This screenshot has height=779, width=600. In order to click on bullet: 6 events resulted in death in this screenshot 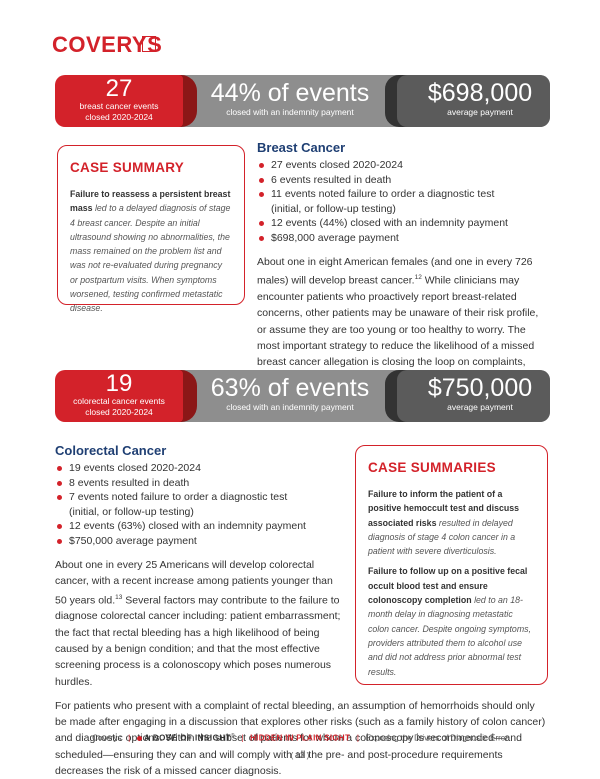, I will do `click(403, 180)`.